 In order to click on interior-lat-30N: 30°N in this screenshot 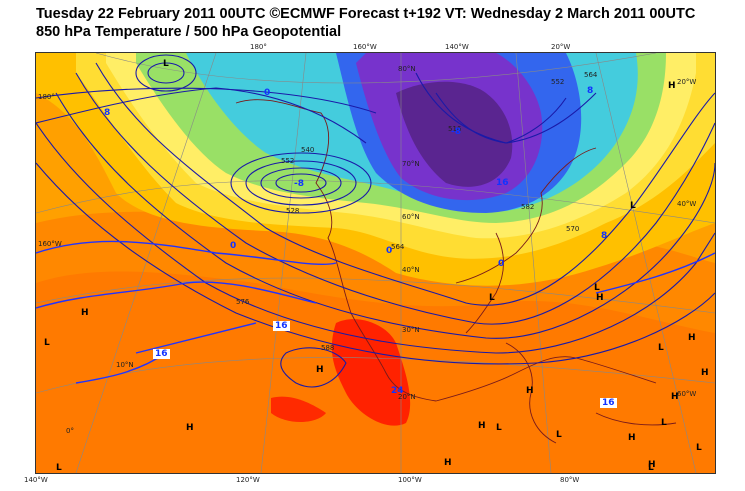, I will do `click(411, 330)`.